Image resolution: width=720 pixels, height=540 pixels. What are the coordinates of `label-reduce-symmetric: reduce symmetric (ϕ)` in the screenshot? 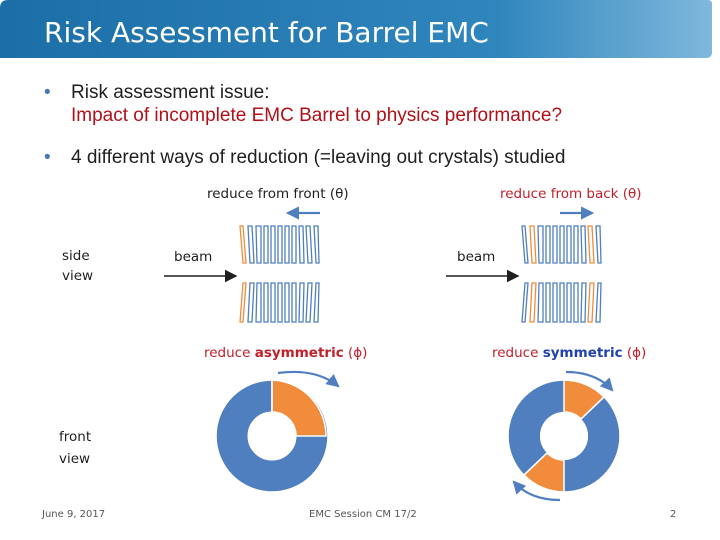 It's located at (569, 353).